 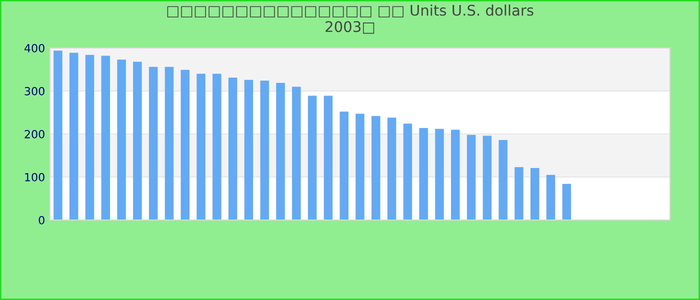 What do you see at coordinates (34, 177) in the screenshot?
I see `y-tick-label: 100` at bounding box center [34, 177].